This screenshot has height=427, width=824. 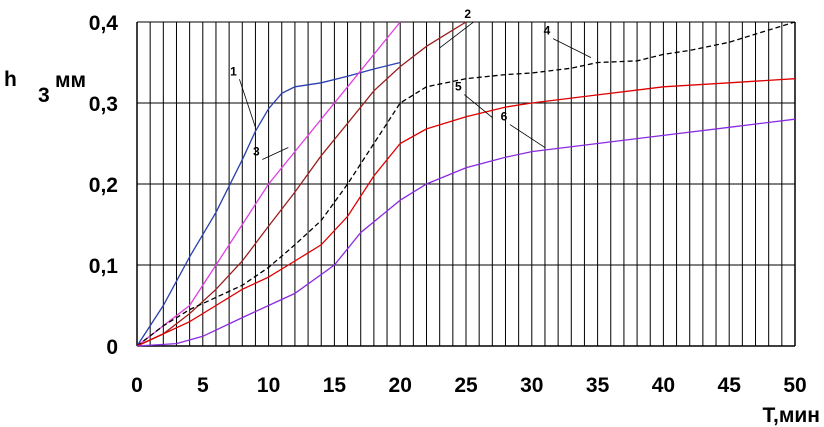 What do you see at coordinates (256, 152) in the screenshot?
I see `curve-label: 3` at bounding box center [256, 152].